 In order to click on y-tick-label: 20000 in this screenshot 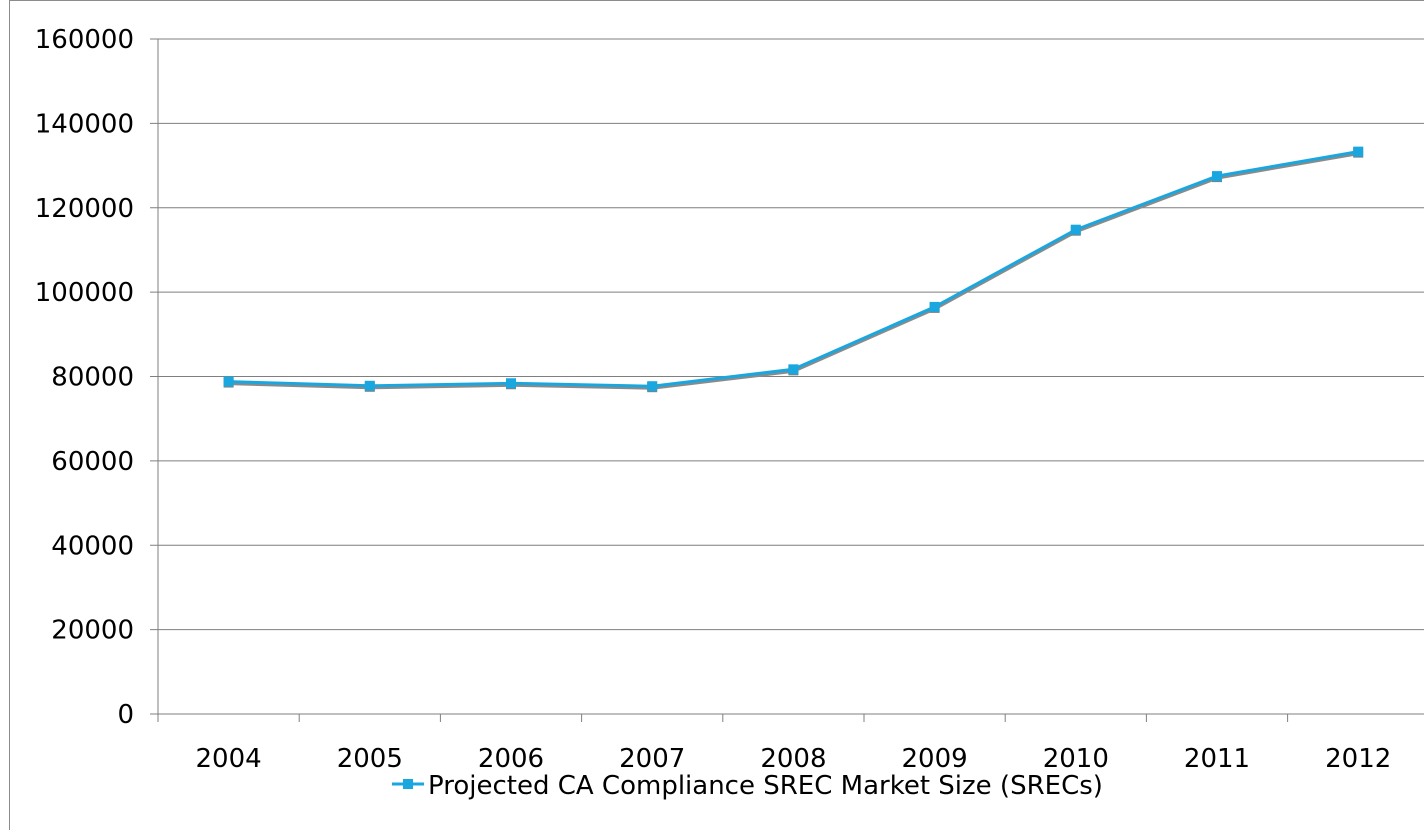, I will do `click(92, 631)`.